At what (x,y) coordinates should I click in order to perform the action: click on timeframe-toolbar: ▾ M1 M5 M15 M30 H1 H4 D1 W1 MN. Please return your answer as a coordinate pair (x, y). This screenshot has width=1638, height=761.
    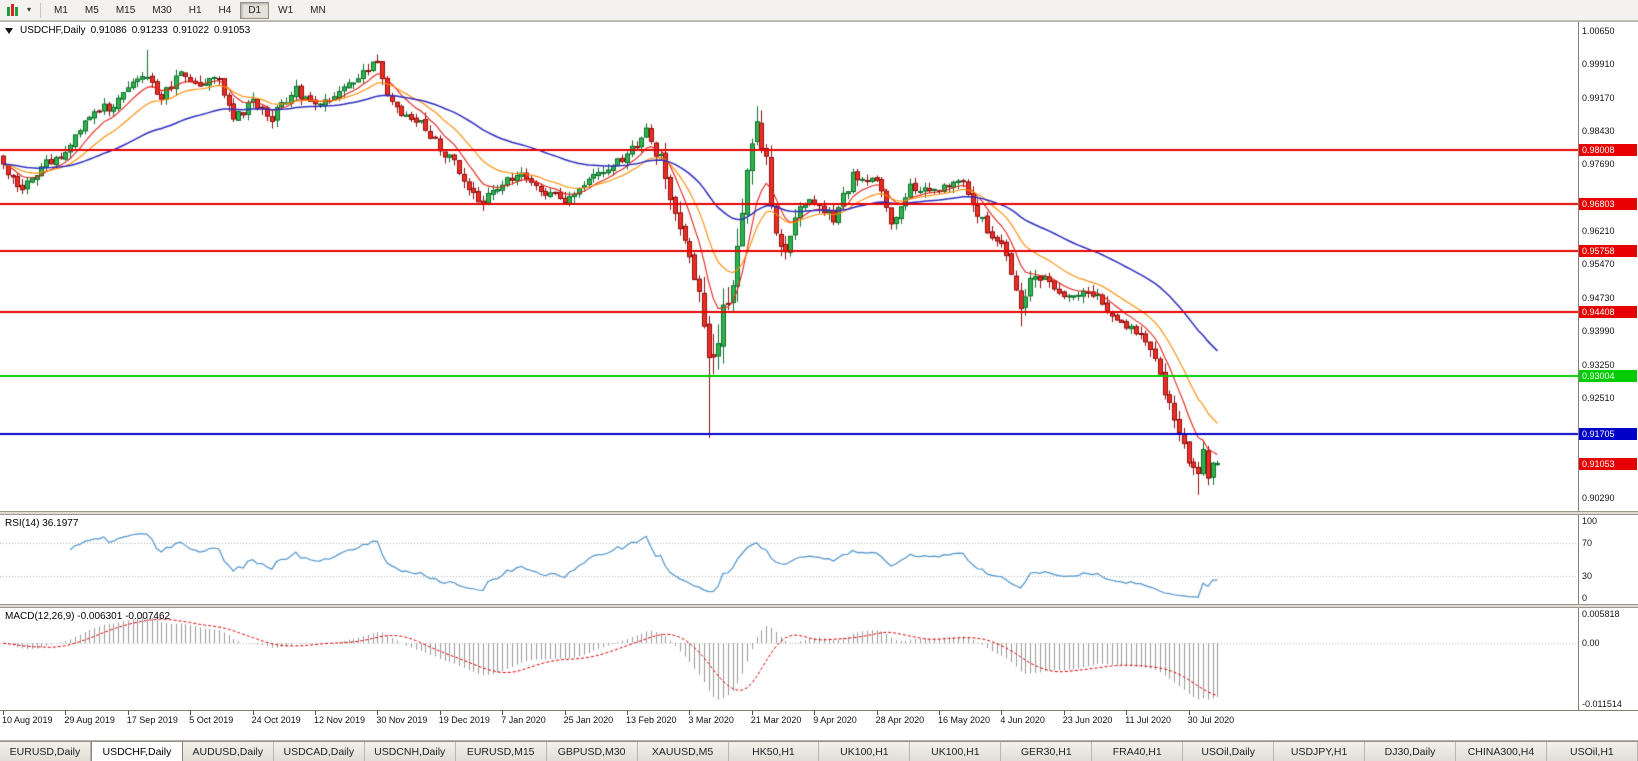
    Looking at the image, I should click on (819, 10).